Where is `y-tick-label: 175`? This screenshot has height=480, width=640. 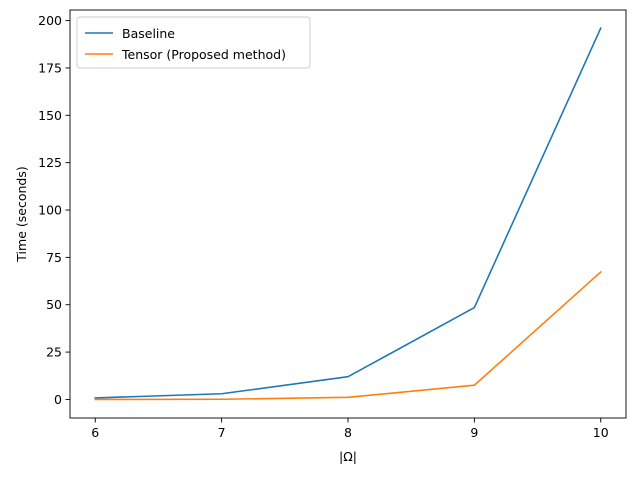 y-tick-label: 175 is located at coordinates (50, 67).